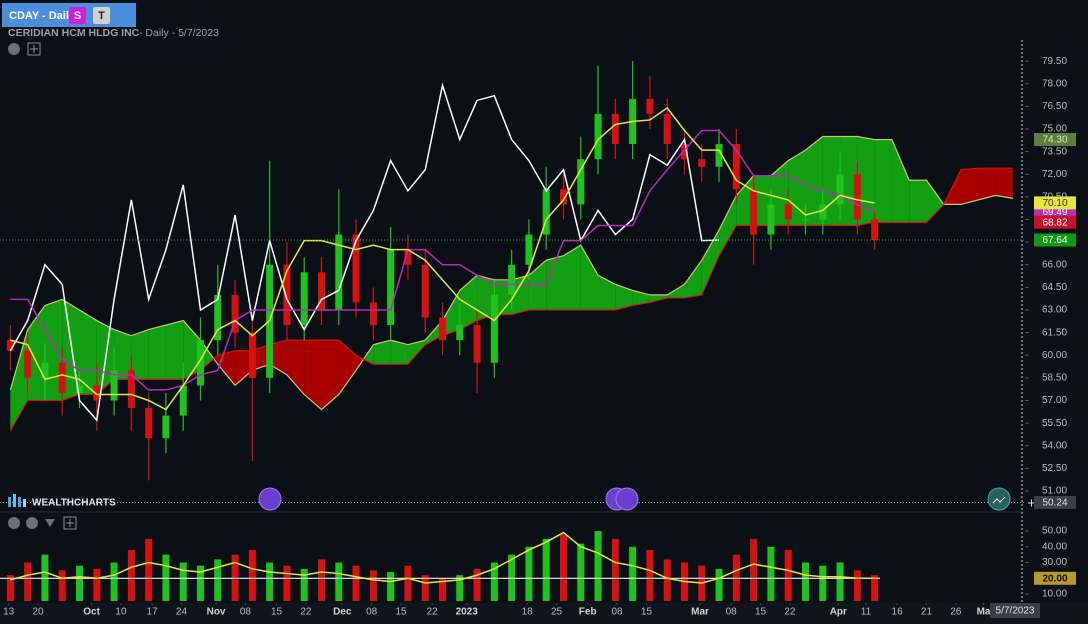 This screenshot has height=624, width=1088. I want to click on trend-icon-glyph, so click(999, 500).